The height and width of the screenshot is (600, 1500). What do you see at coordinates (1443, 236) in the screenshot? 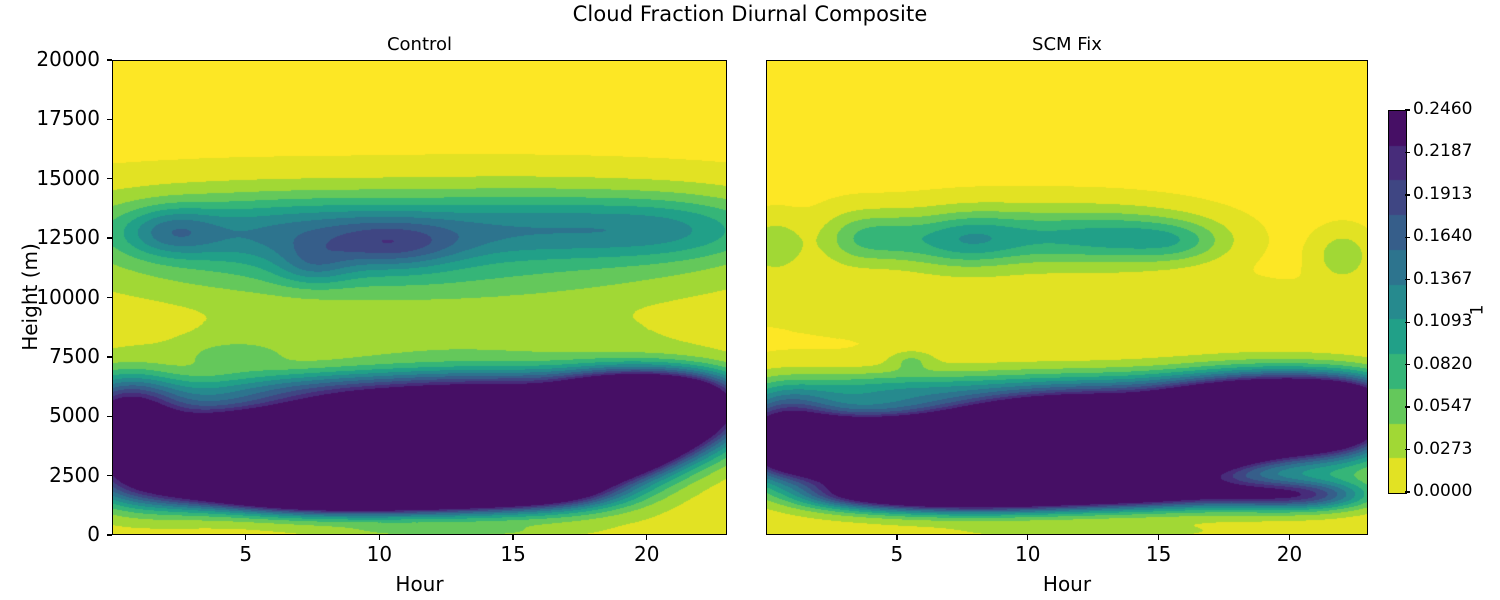
I see `colorbar-tick-label: 0.1640` at bounding box center [1443, 236].